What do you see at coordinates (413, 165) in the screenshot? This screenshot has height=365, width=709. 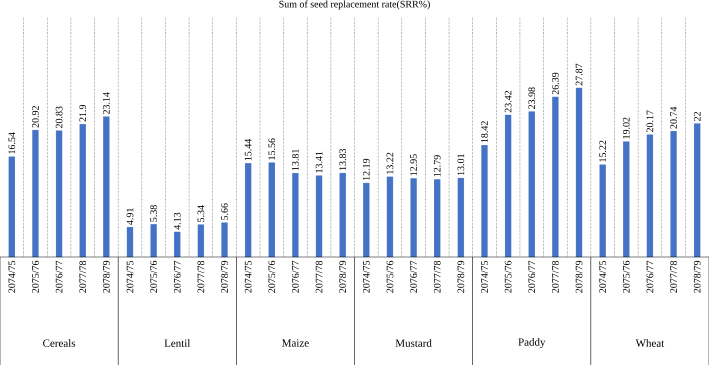 I see `data-label: 12.95` at bounding box center [413, 165].